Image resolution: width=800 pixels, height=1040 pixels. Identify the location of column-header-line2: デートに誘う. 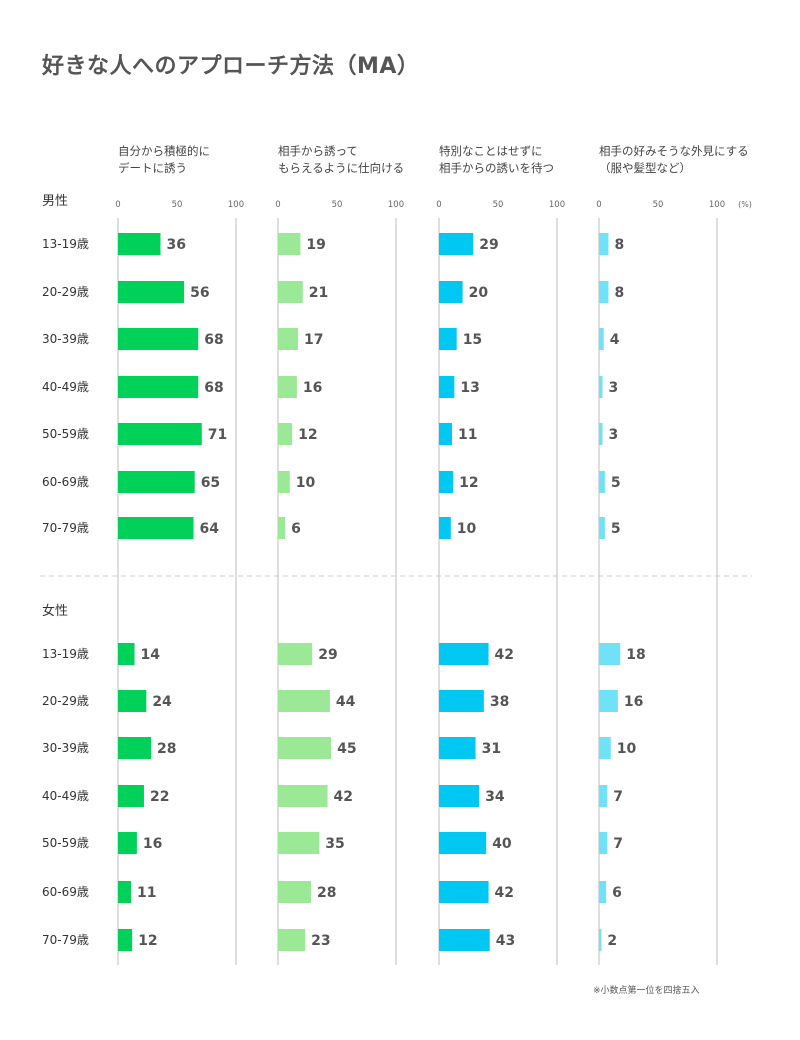
(152, 168).